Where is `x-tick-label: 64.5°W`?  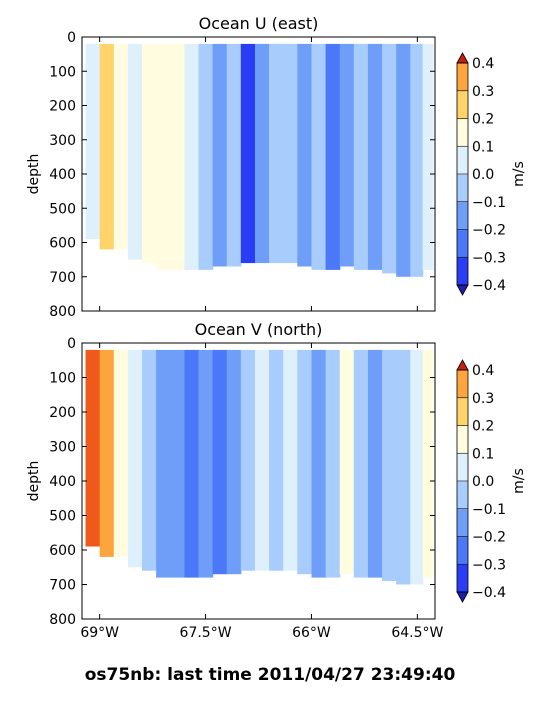 x-tick-label: 64.5°W is located at coordinates (417, 633).